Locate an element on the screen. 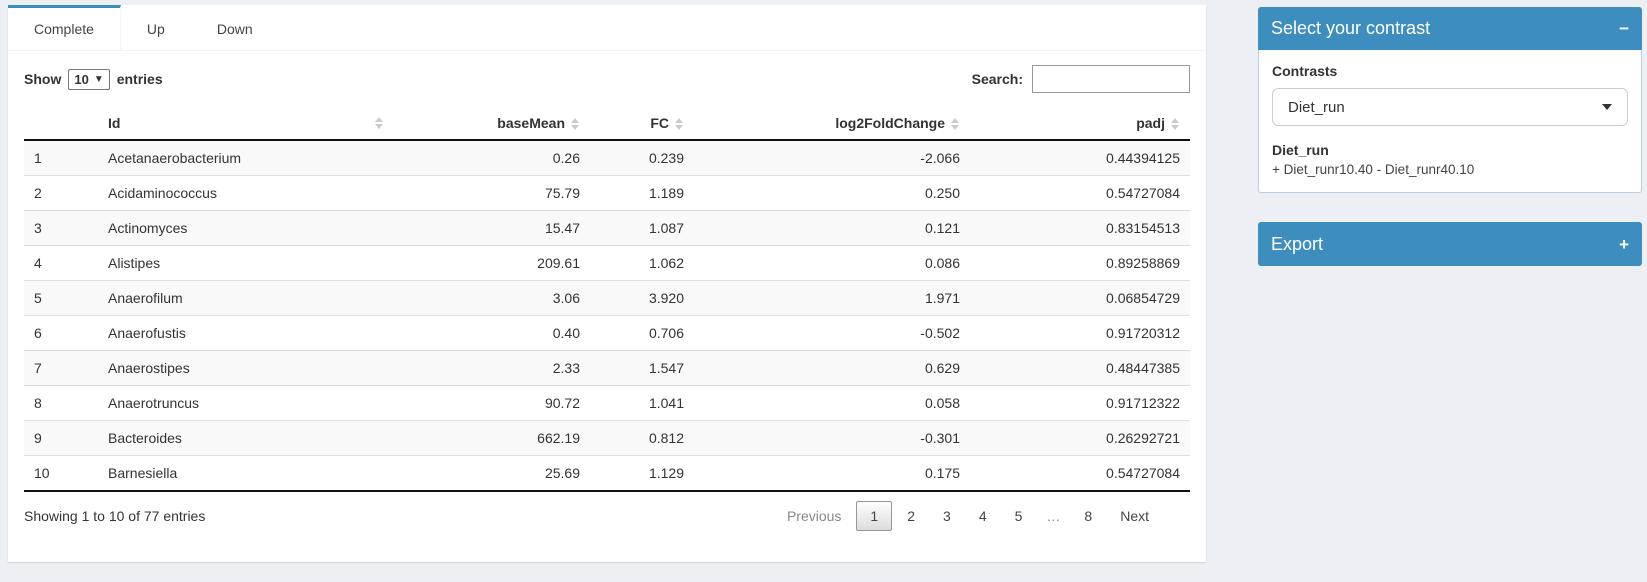  collapse-icon: − is located at coordinates (1624, 28).